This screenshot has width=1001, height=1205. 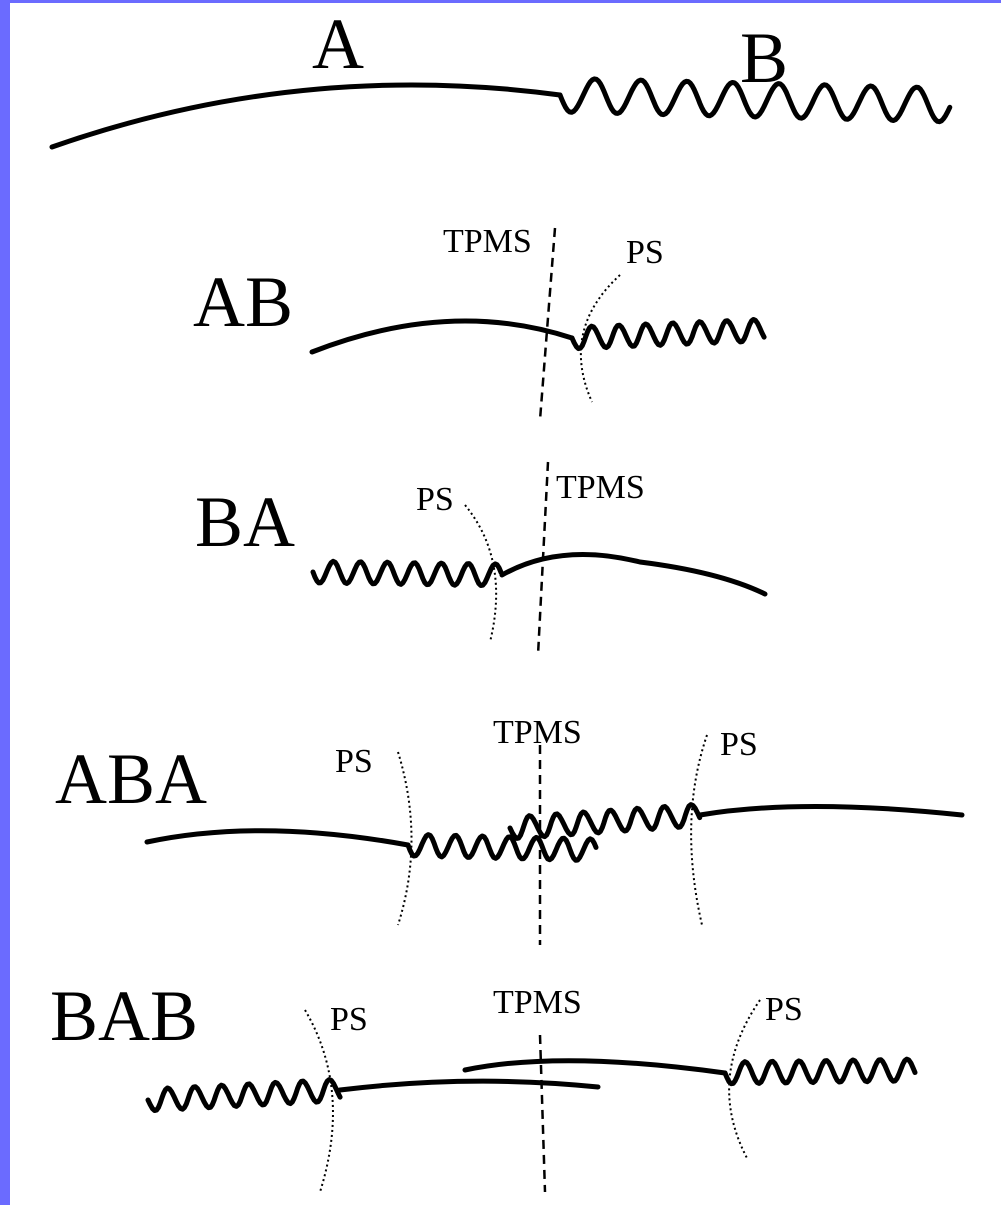 What do you see at coordinates (5, 602) in the screenshot?
I see `left-border` at bounding box center [5, 602].